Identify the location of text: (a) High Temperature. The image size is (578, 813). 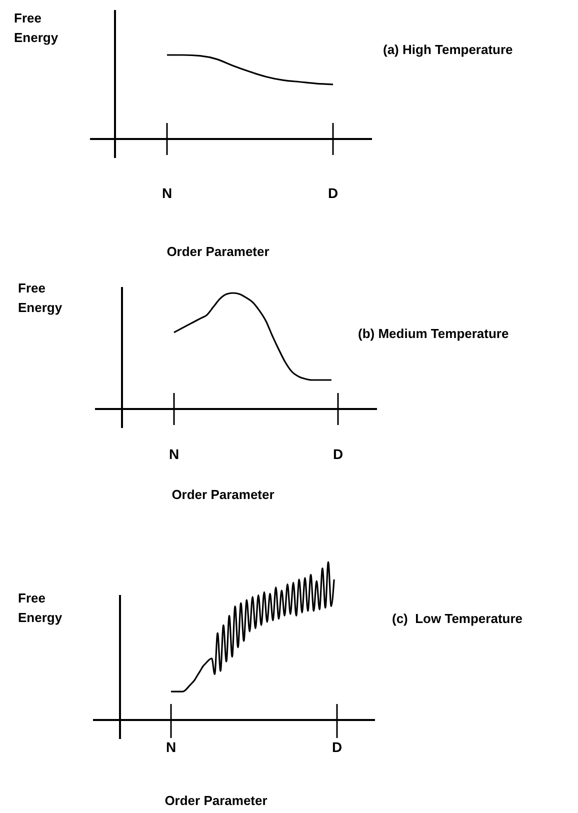
(448, 49).